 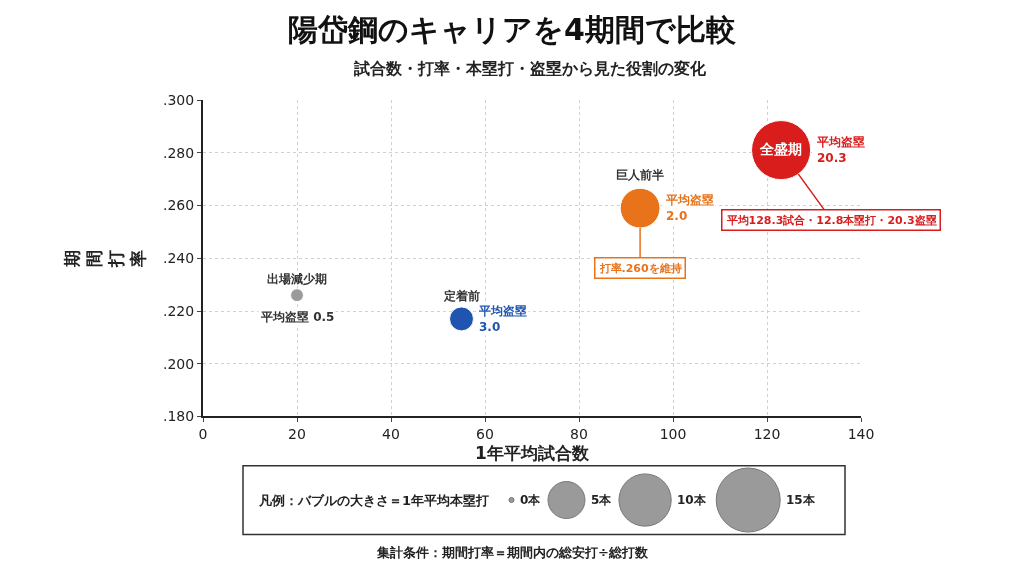 I want to click on series-label: 巨人前半, so click(x=640, y=175).